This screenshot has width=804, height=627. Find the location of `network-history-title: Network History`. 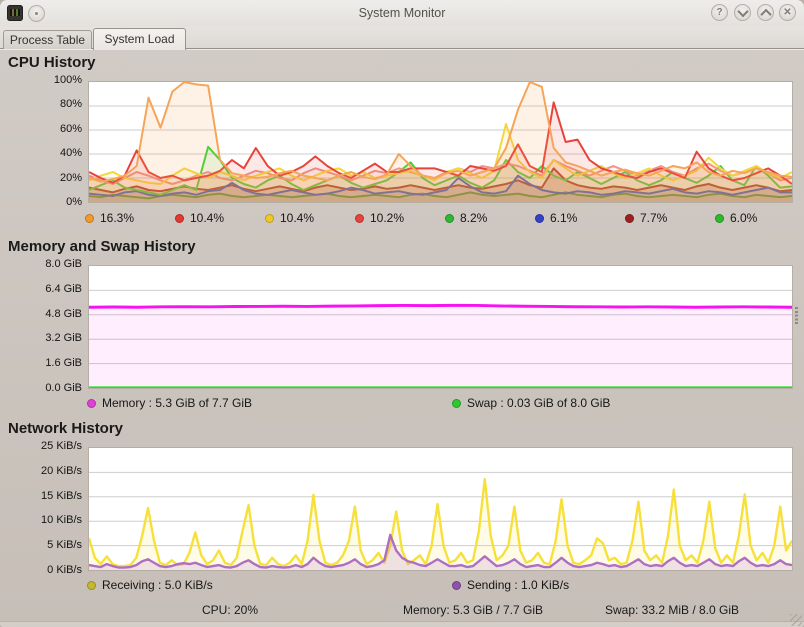

network-history-title: Network History is located at coordinates (66, 428).